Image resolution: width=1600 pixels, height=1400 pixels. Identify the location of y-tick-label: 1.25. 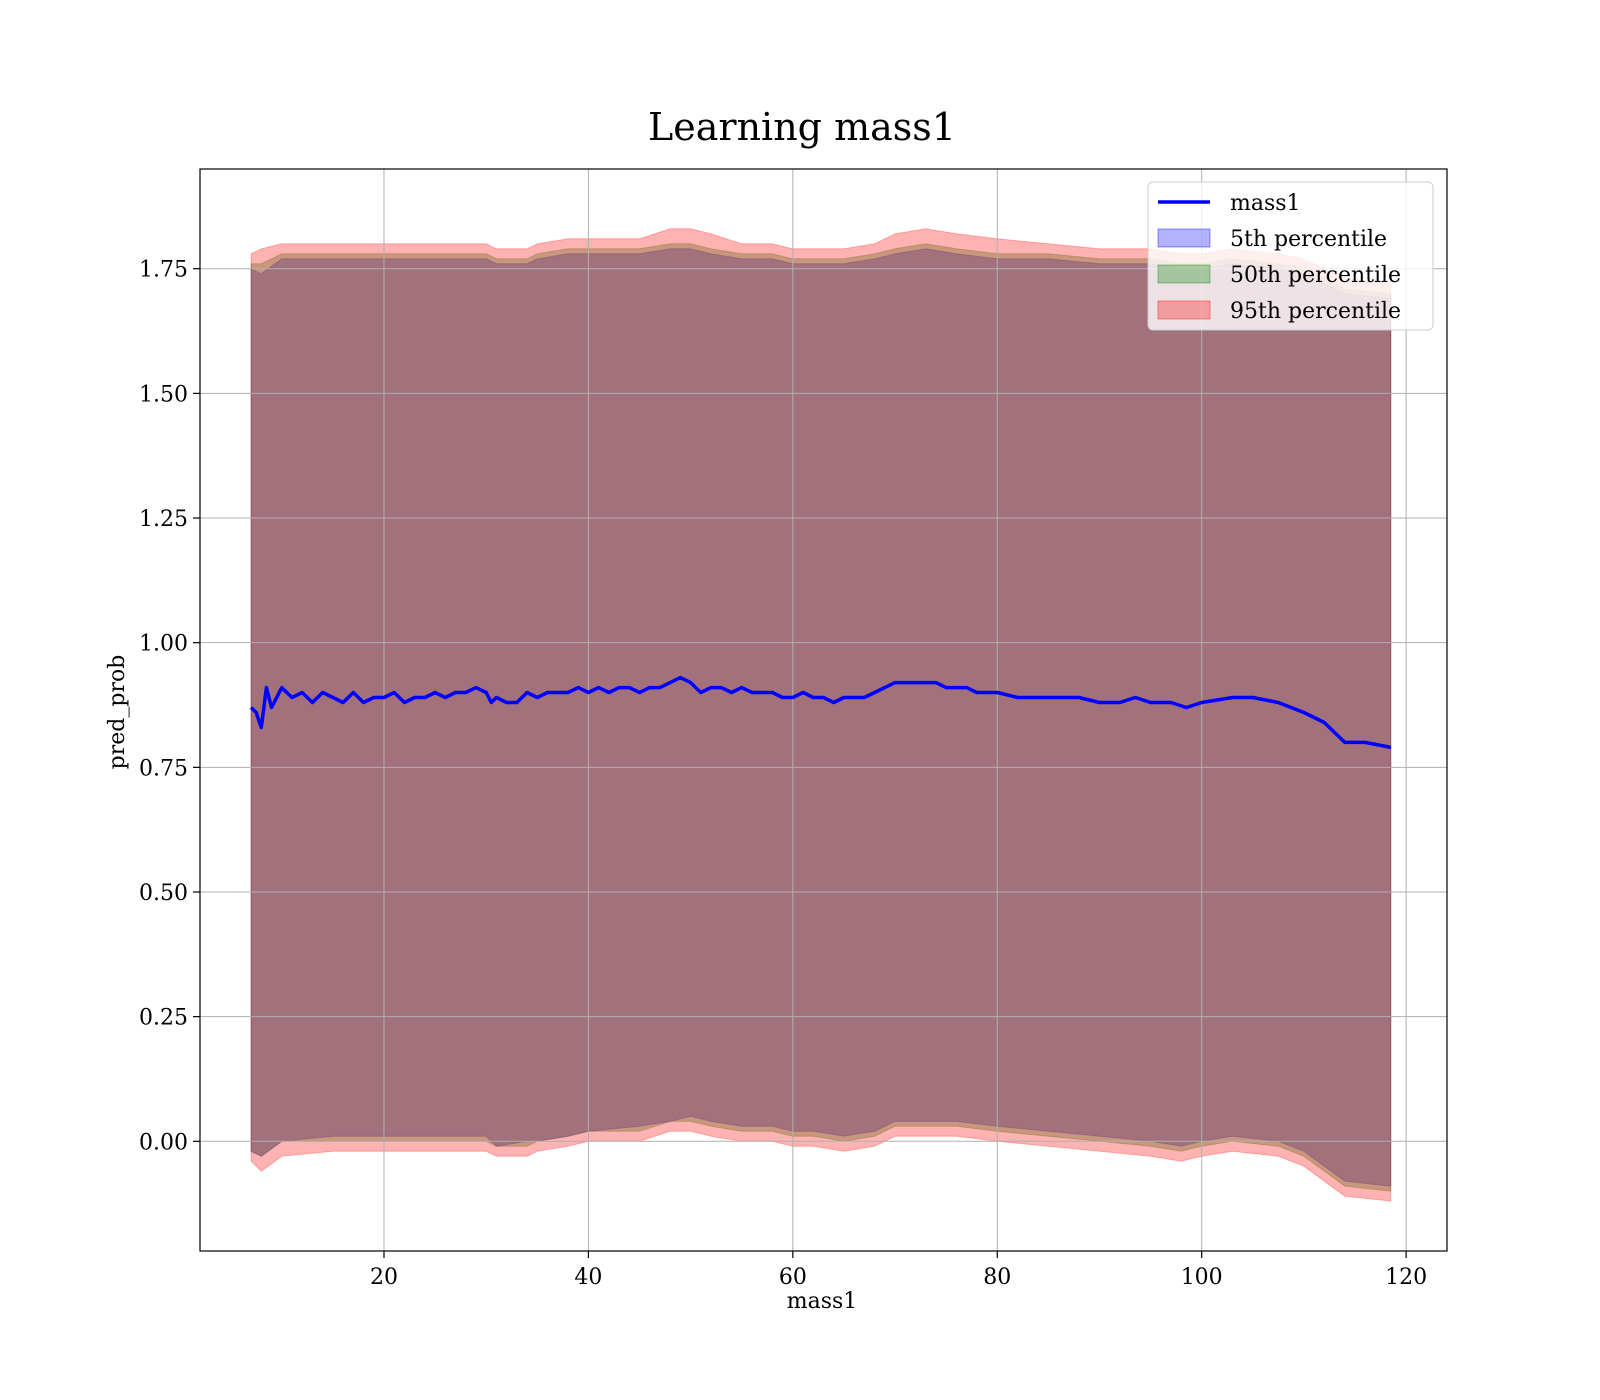
(163, 519).